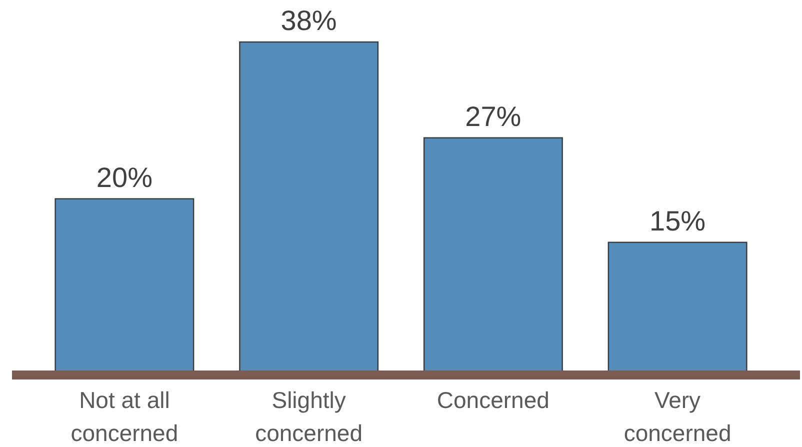 The height and width of the screenshot is (447, 802). What do you see at coordinates (678, 220) in the screenshot?
I see `data-label: 15%` at bounding box center [678, 220].